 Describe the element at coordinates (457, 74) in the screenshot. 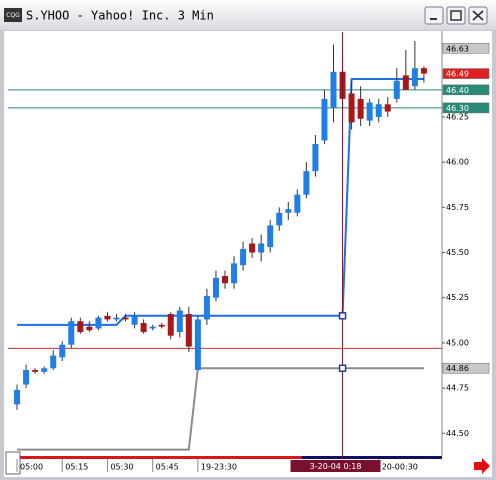

I see `price-label: 46.49` at that location.